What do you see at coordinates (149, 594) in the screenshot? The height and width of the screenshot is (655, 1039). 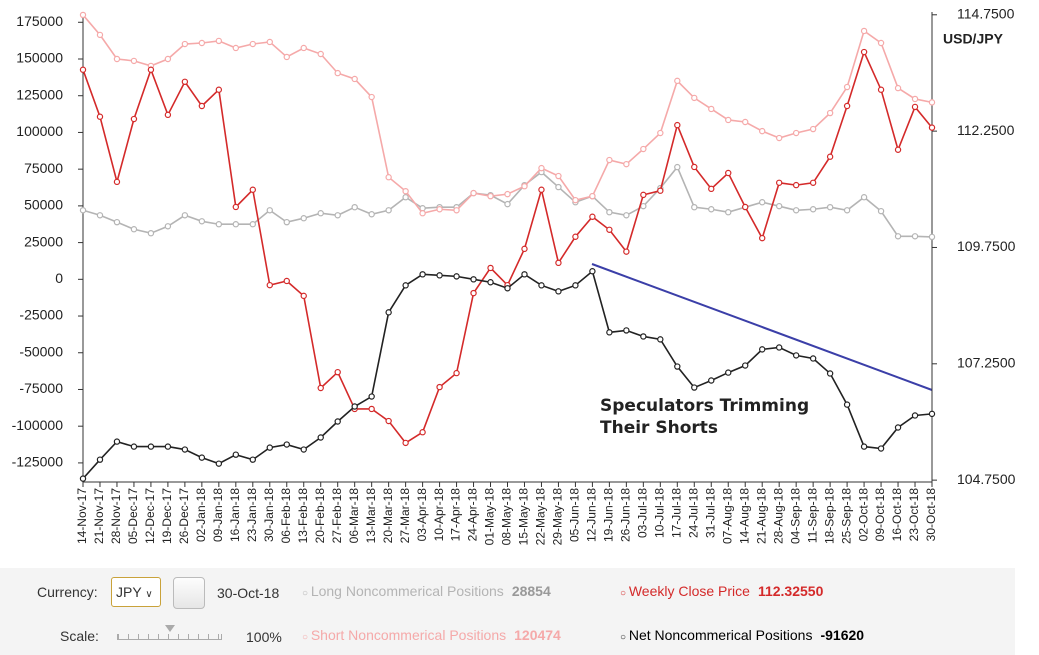 I see `dropdown-arrow: ∨` at bounding box center [149, 594].